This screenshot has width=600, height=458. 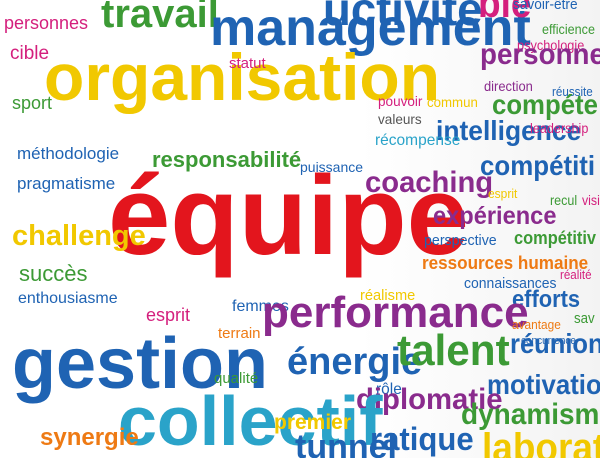 What do you see at coordinates (79, 236) in the screenshot?
I see `word-challenge: challenge` at bounding box center [79, 236].